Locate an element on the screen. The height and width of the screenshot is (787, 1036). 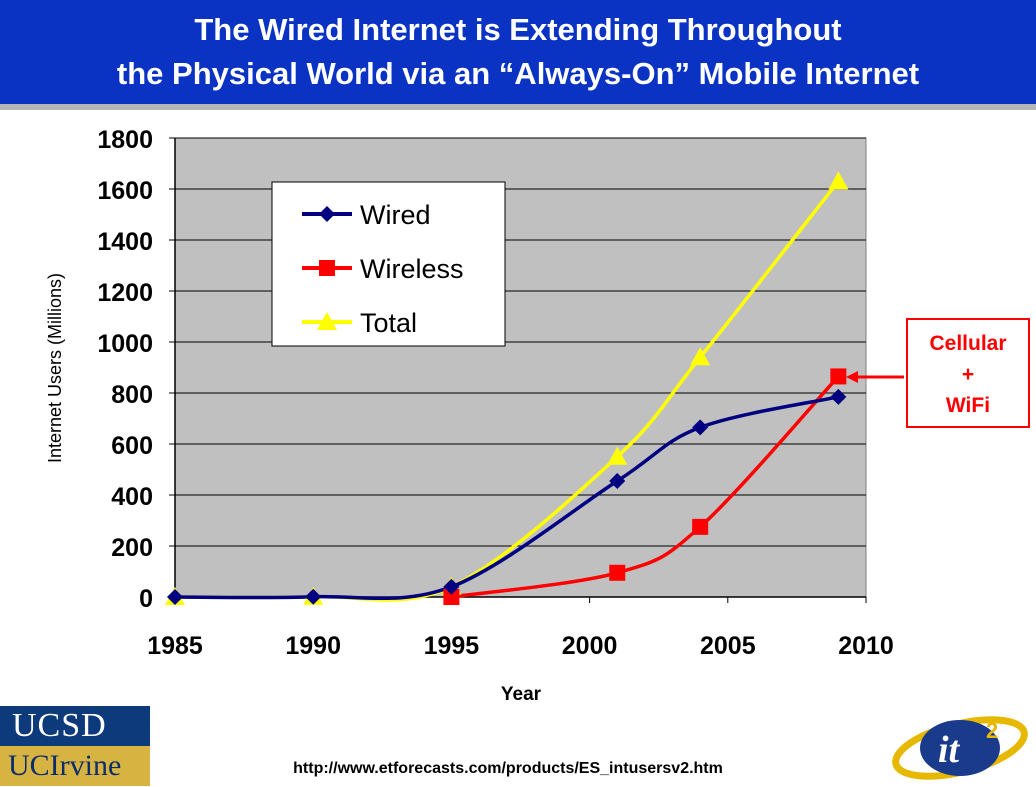
y-tick-label: 1600 is located at coordinates (125, 191).